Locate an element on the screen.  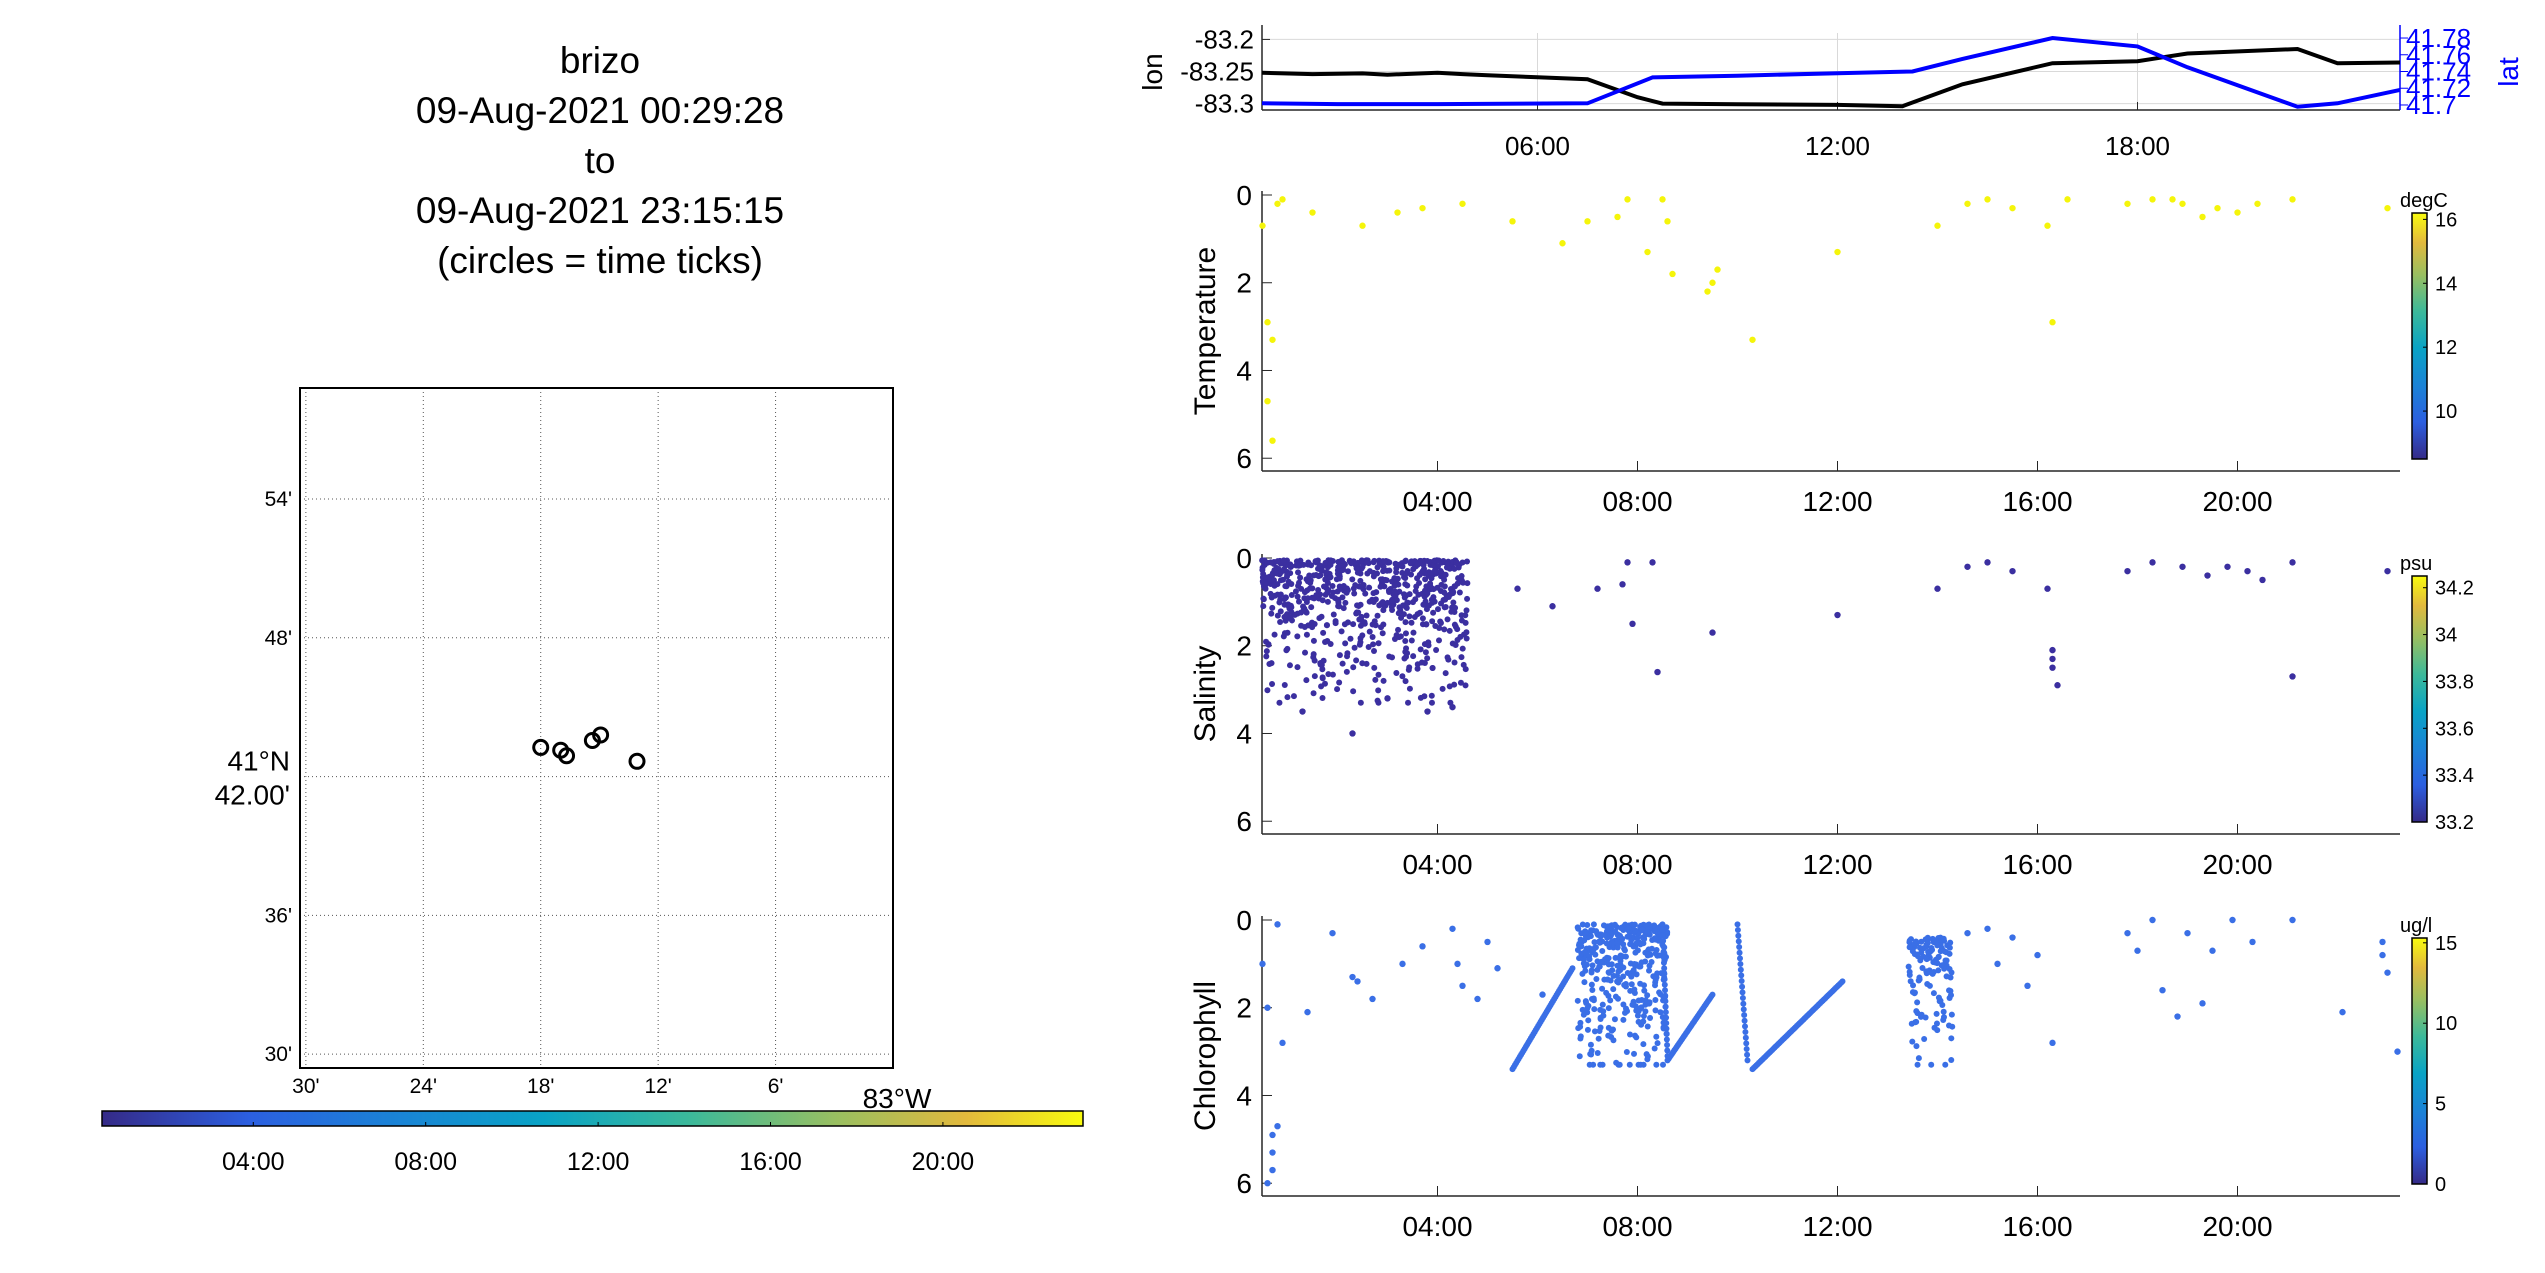
title-start-time: 09-Aug-2021 00:29:28 is located at coordinates (600, 110).